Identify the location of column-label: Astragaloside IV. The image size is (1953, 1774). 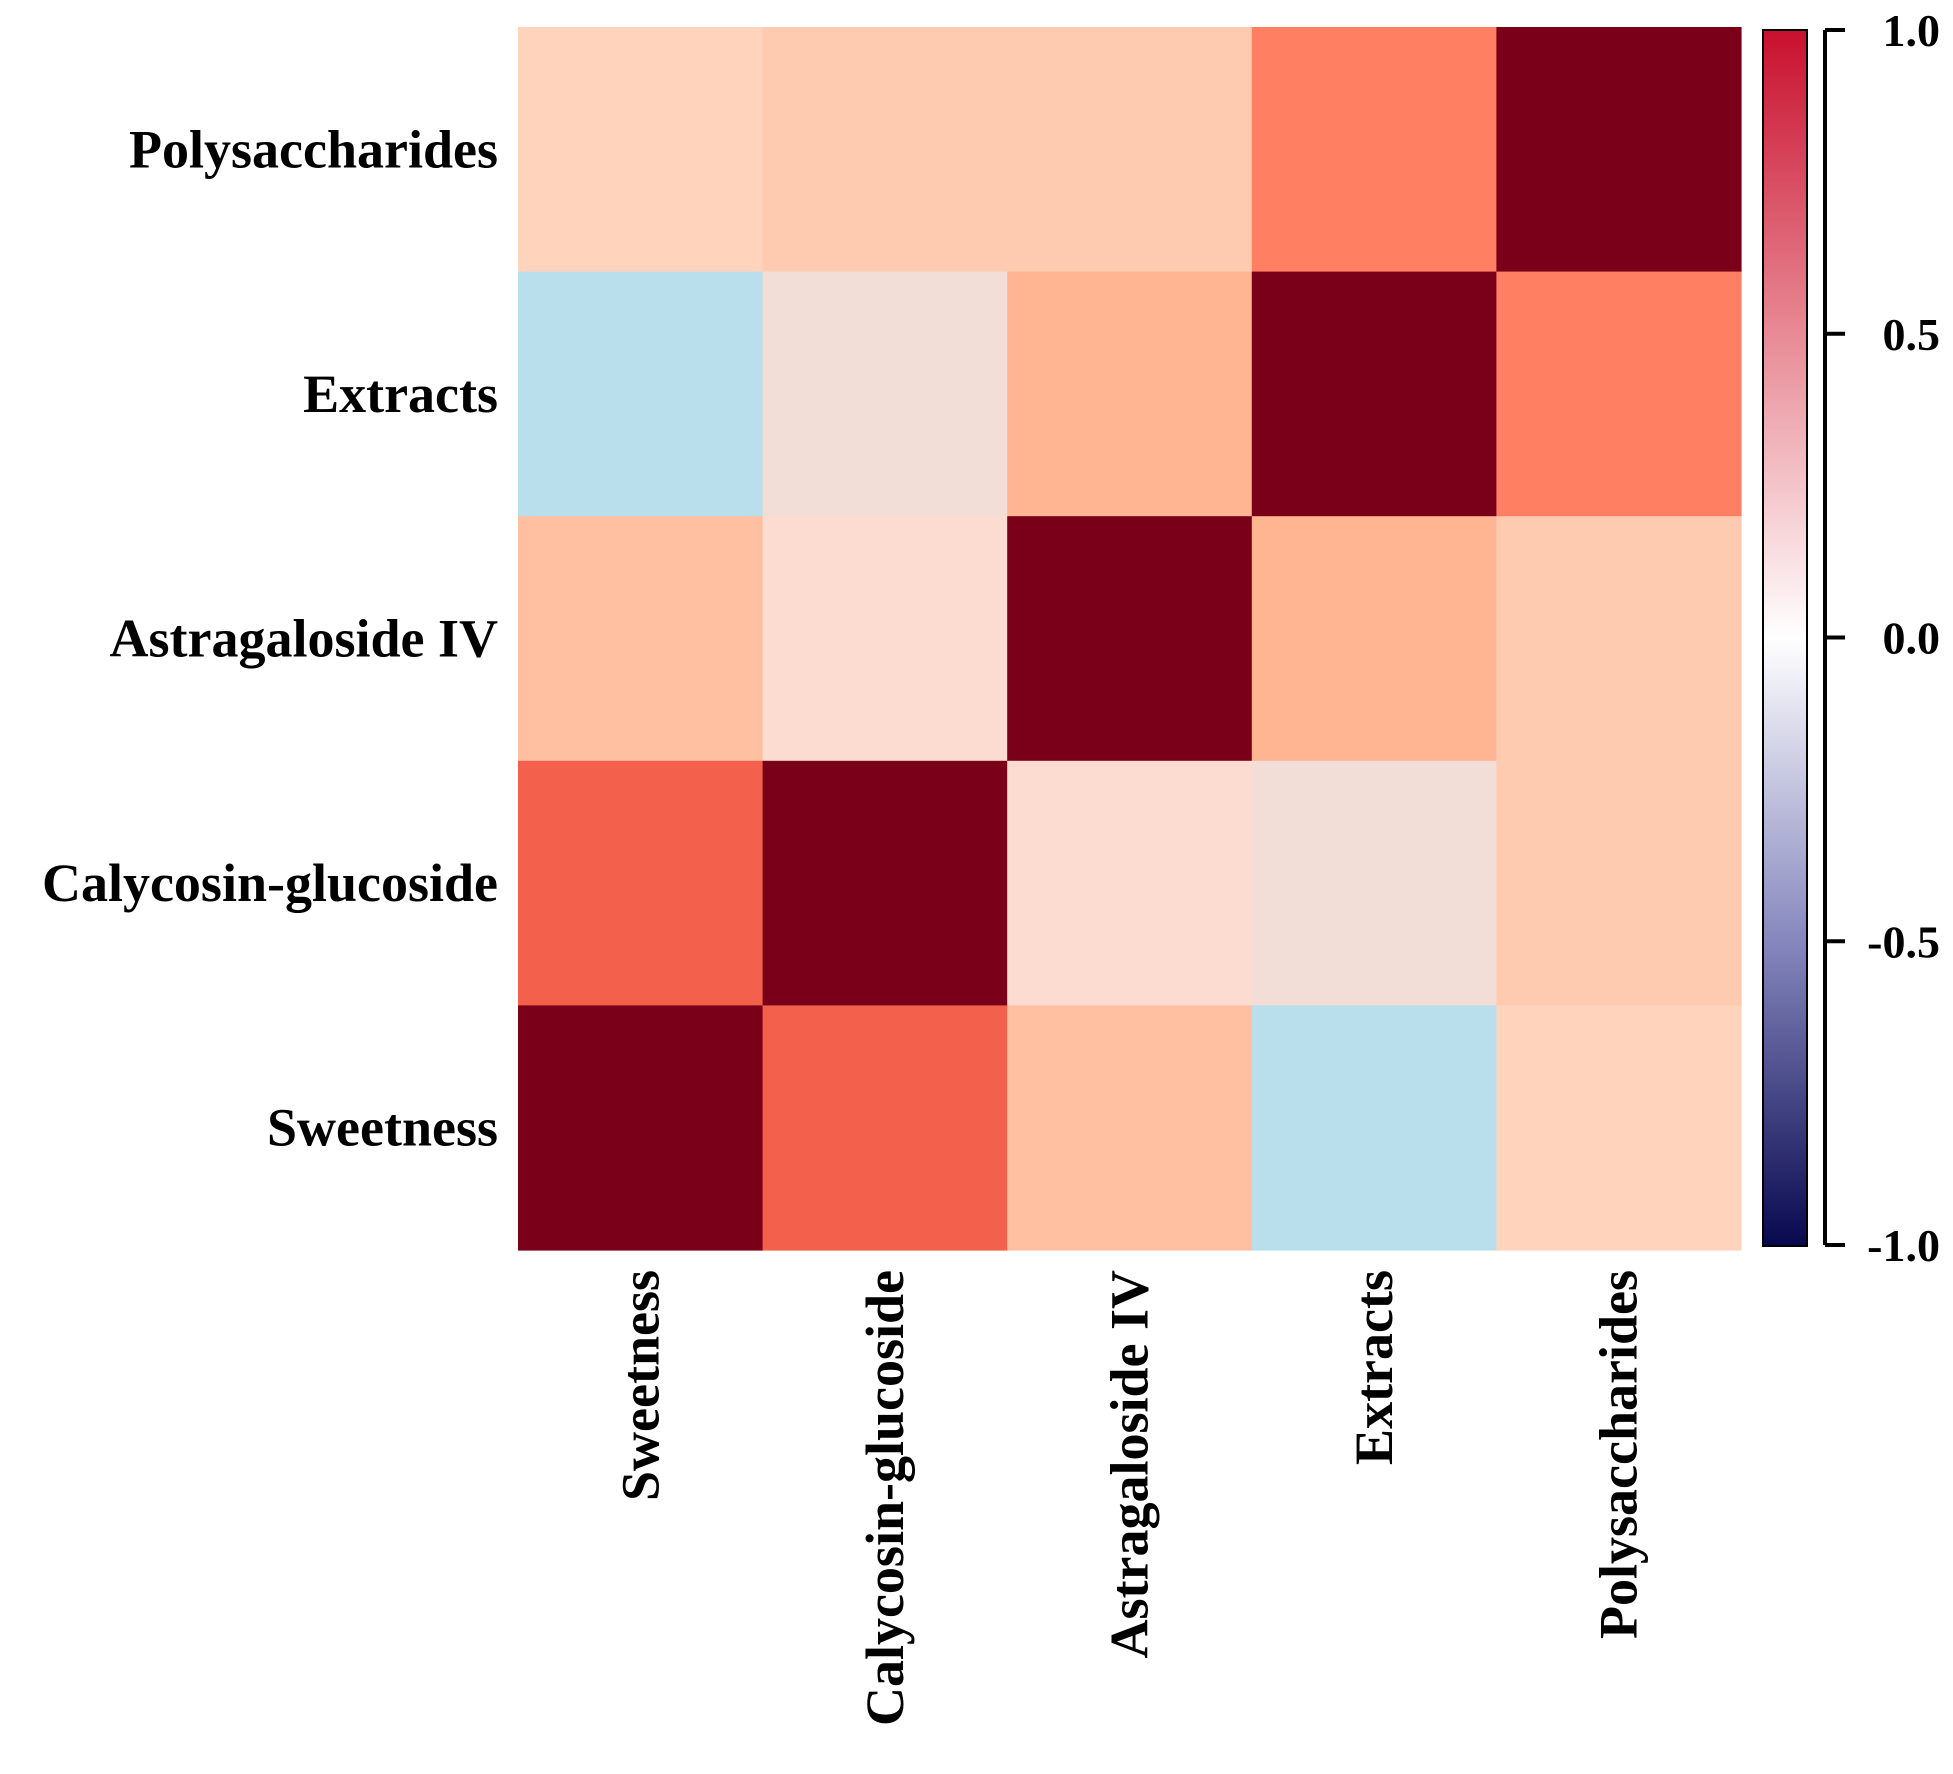
(1130, 1464).